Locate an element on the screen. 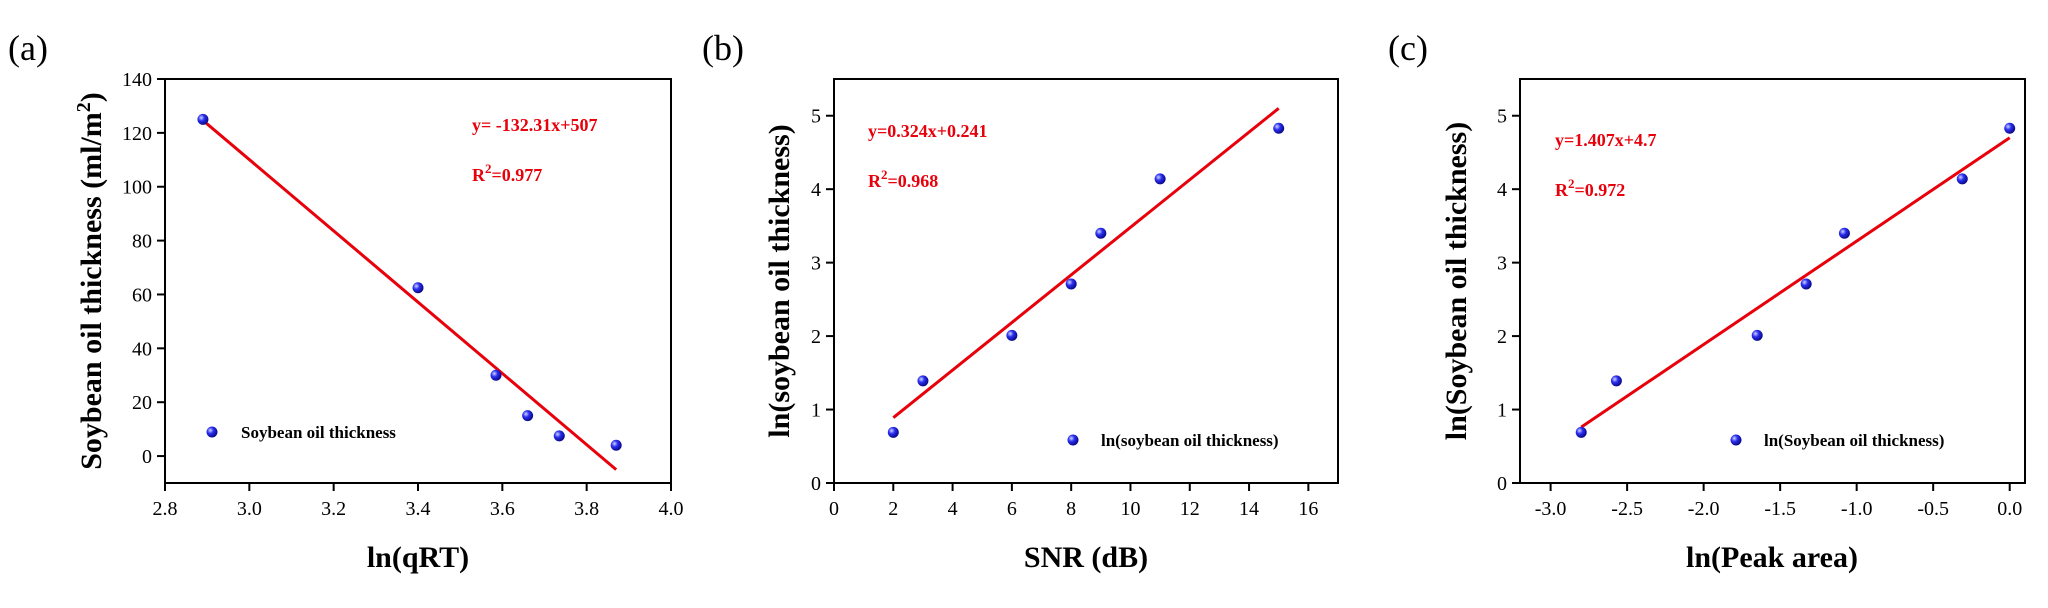 The height and width of the screenshot is (608, 2048). legend-label-c: ln(Soybean oil thickness) is located at coordinates (1854, 440).